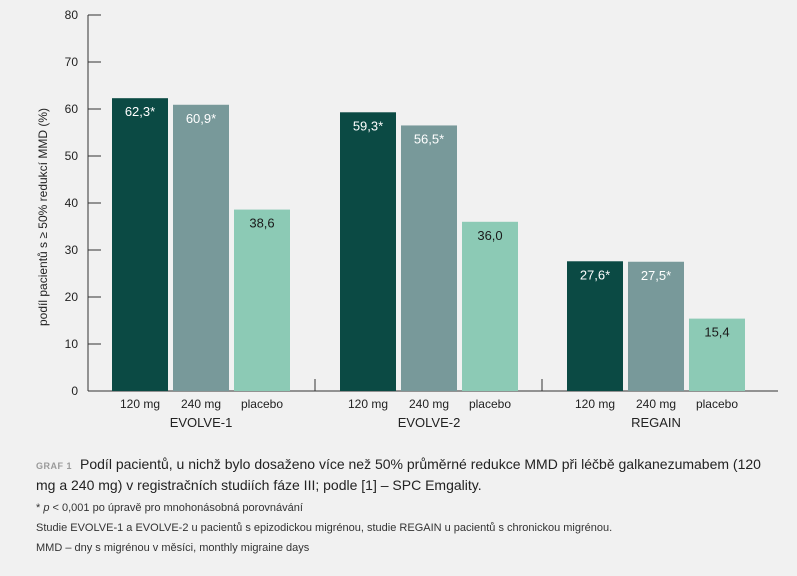 This screenshot has height=576, width=797. Describe the element at coordinates (72, 344) in the screenshot. I see `y-tick-label: 10` at that location.